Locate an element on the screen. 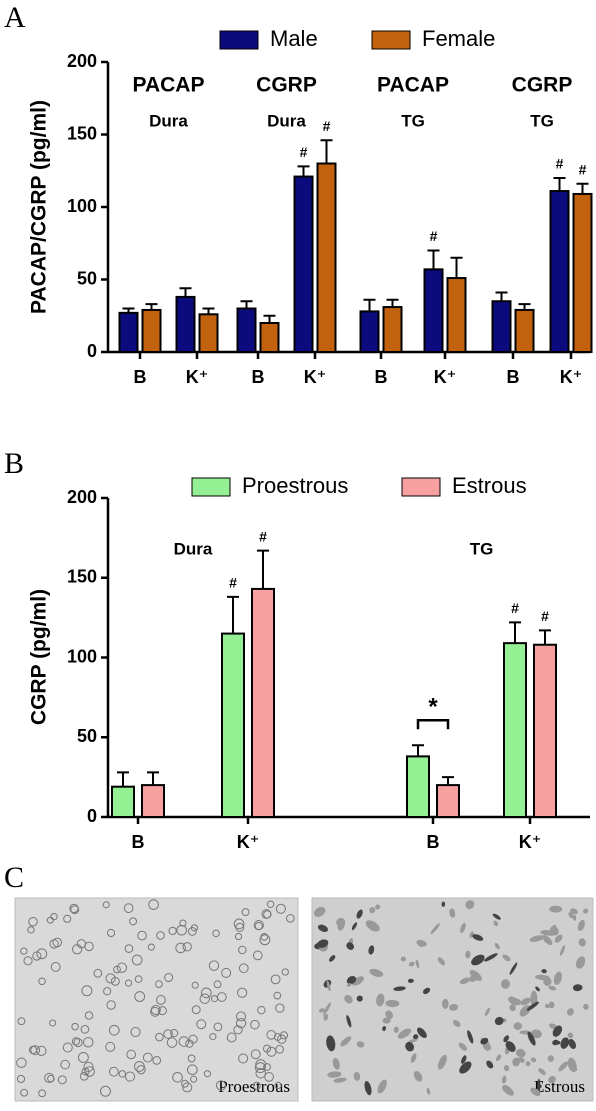  y-axis-label: PACAP/CGRP (pg/ml) is located at coordinates (39, 207).